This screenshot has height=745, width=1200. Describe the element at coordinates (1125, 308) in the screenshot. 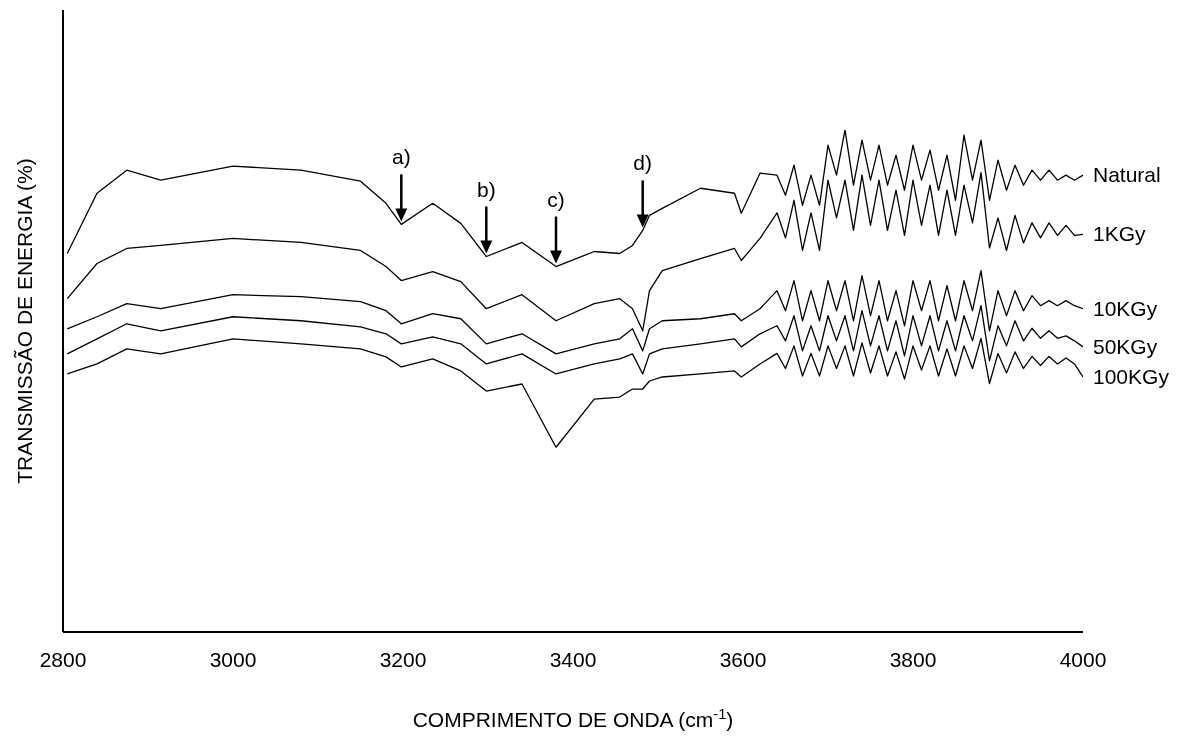

I see `series-label: 10KGy` at that location.